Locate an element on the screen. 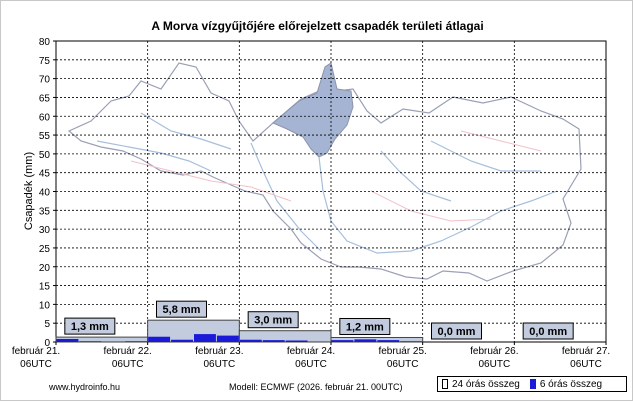 The width and height of the screenshot is (633, 402). y-tick-label-15: 75 is located at coordinates (45, 61).